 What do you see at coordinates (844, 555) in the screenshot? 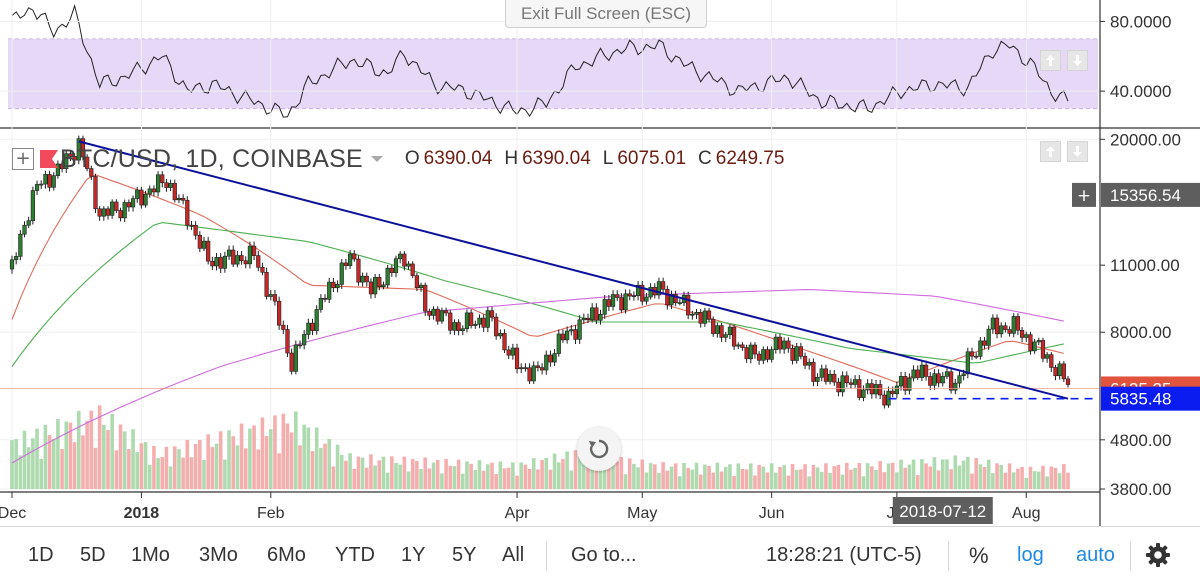
I see `clock-readout: 18:28:21 (UTC-5)` at bounding box center [844, 555].